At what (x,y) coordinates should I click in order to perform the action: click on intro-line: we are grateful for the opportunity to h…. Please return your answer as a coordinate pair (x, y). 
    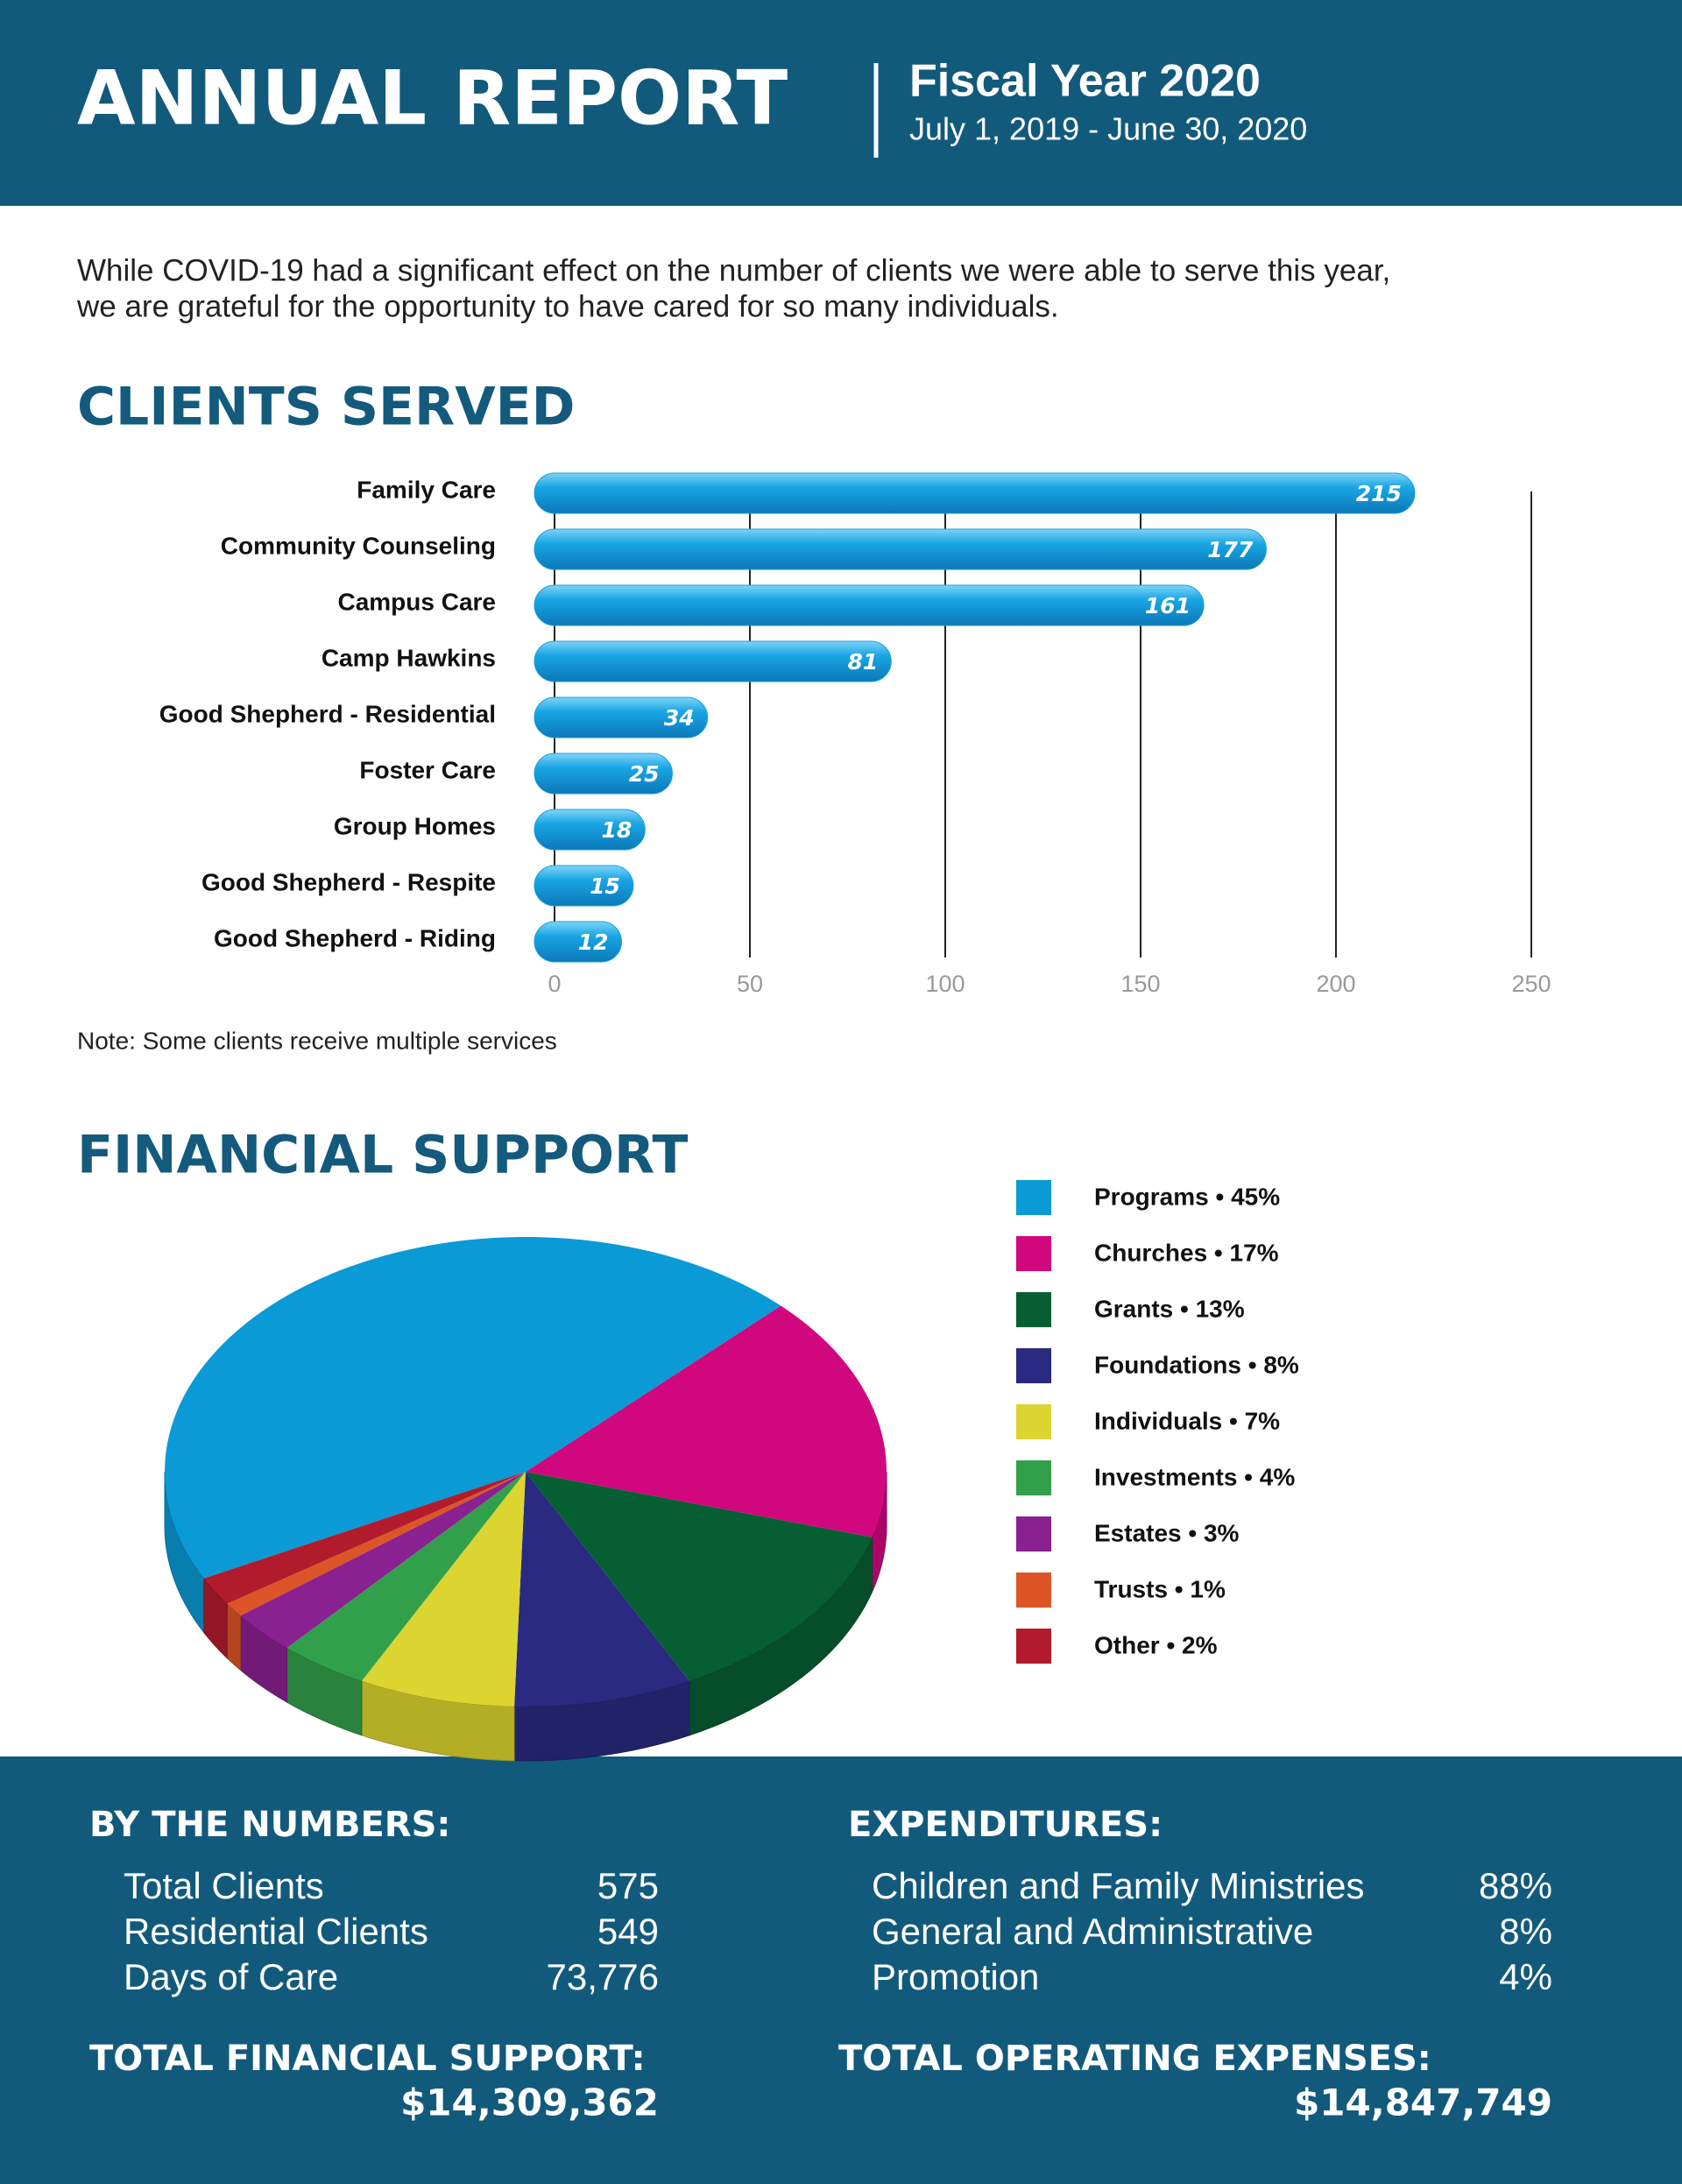
    Looking at the image, I should click on (567, 306).